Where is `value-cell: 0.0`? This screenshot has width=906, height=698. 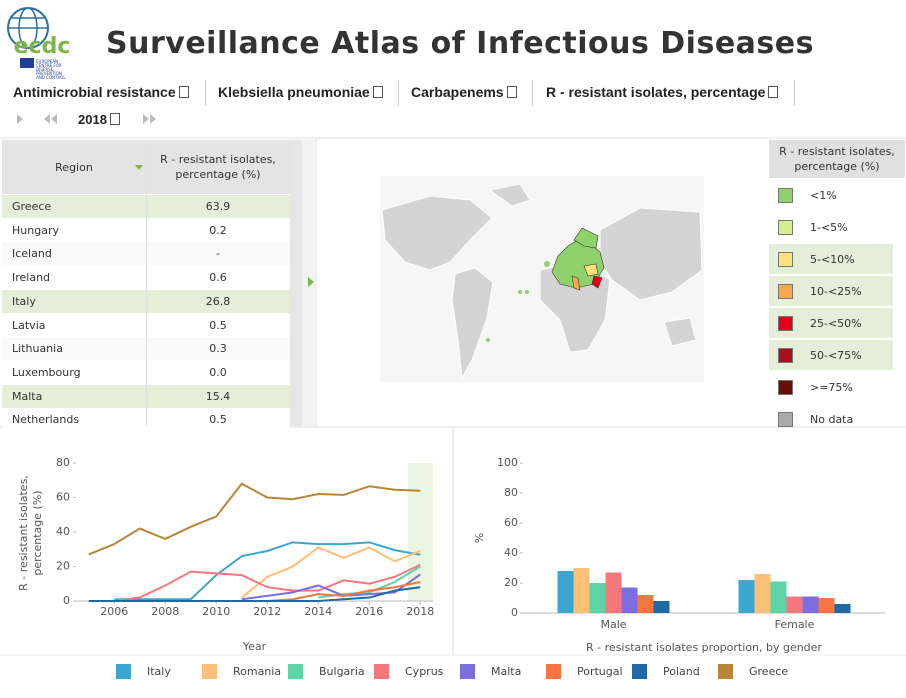 value-cell: 0.0 is located at coordinates (218, 372).